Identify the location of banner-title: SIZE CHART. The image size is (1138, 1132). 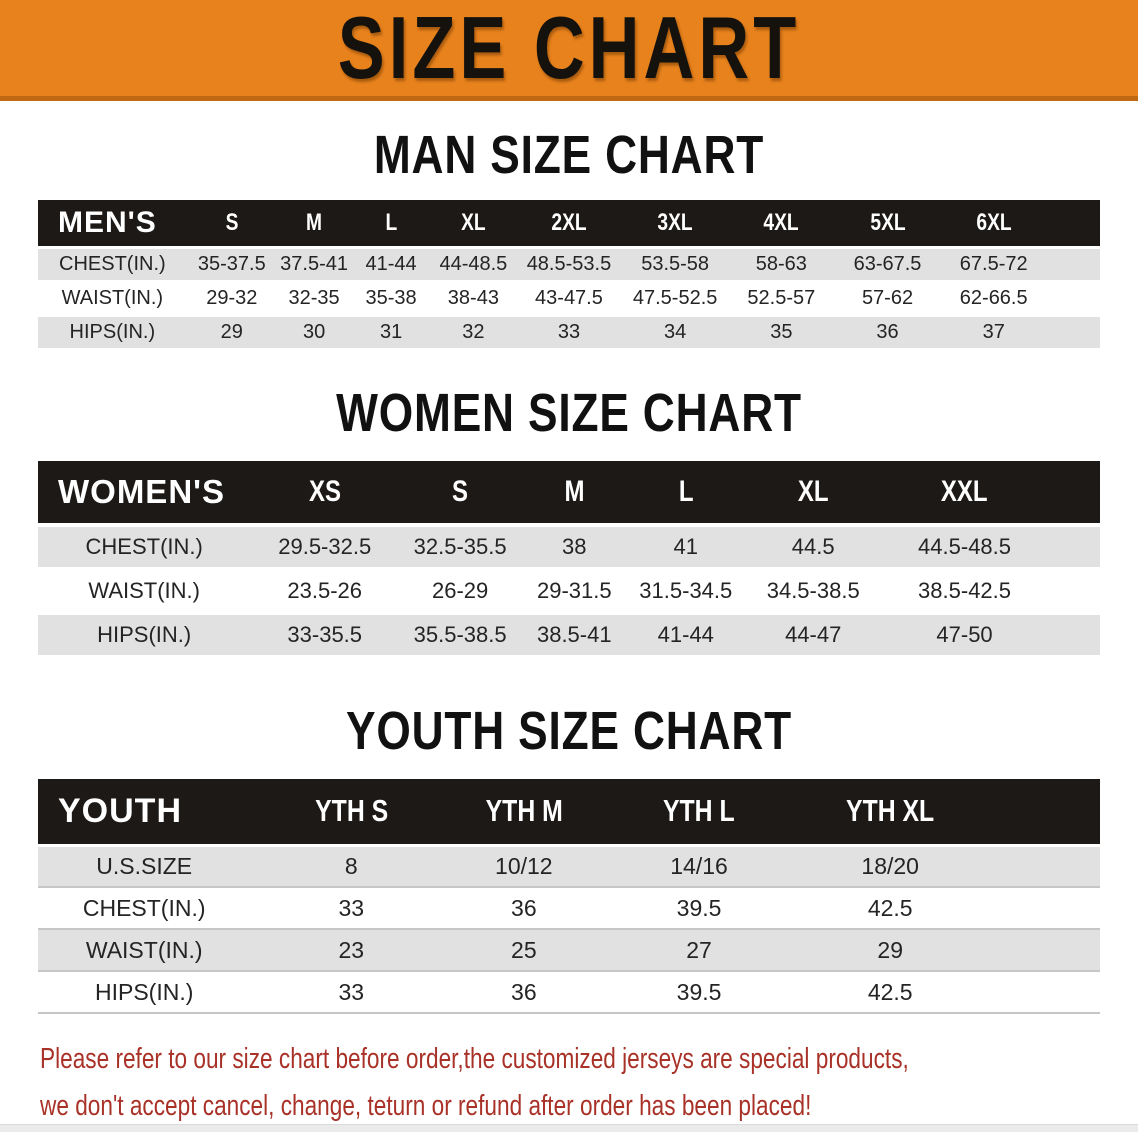
(569, 48).